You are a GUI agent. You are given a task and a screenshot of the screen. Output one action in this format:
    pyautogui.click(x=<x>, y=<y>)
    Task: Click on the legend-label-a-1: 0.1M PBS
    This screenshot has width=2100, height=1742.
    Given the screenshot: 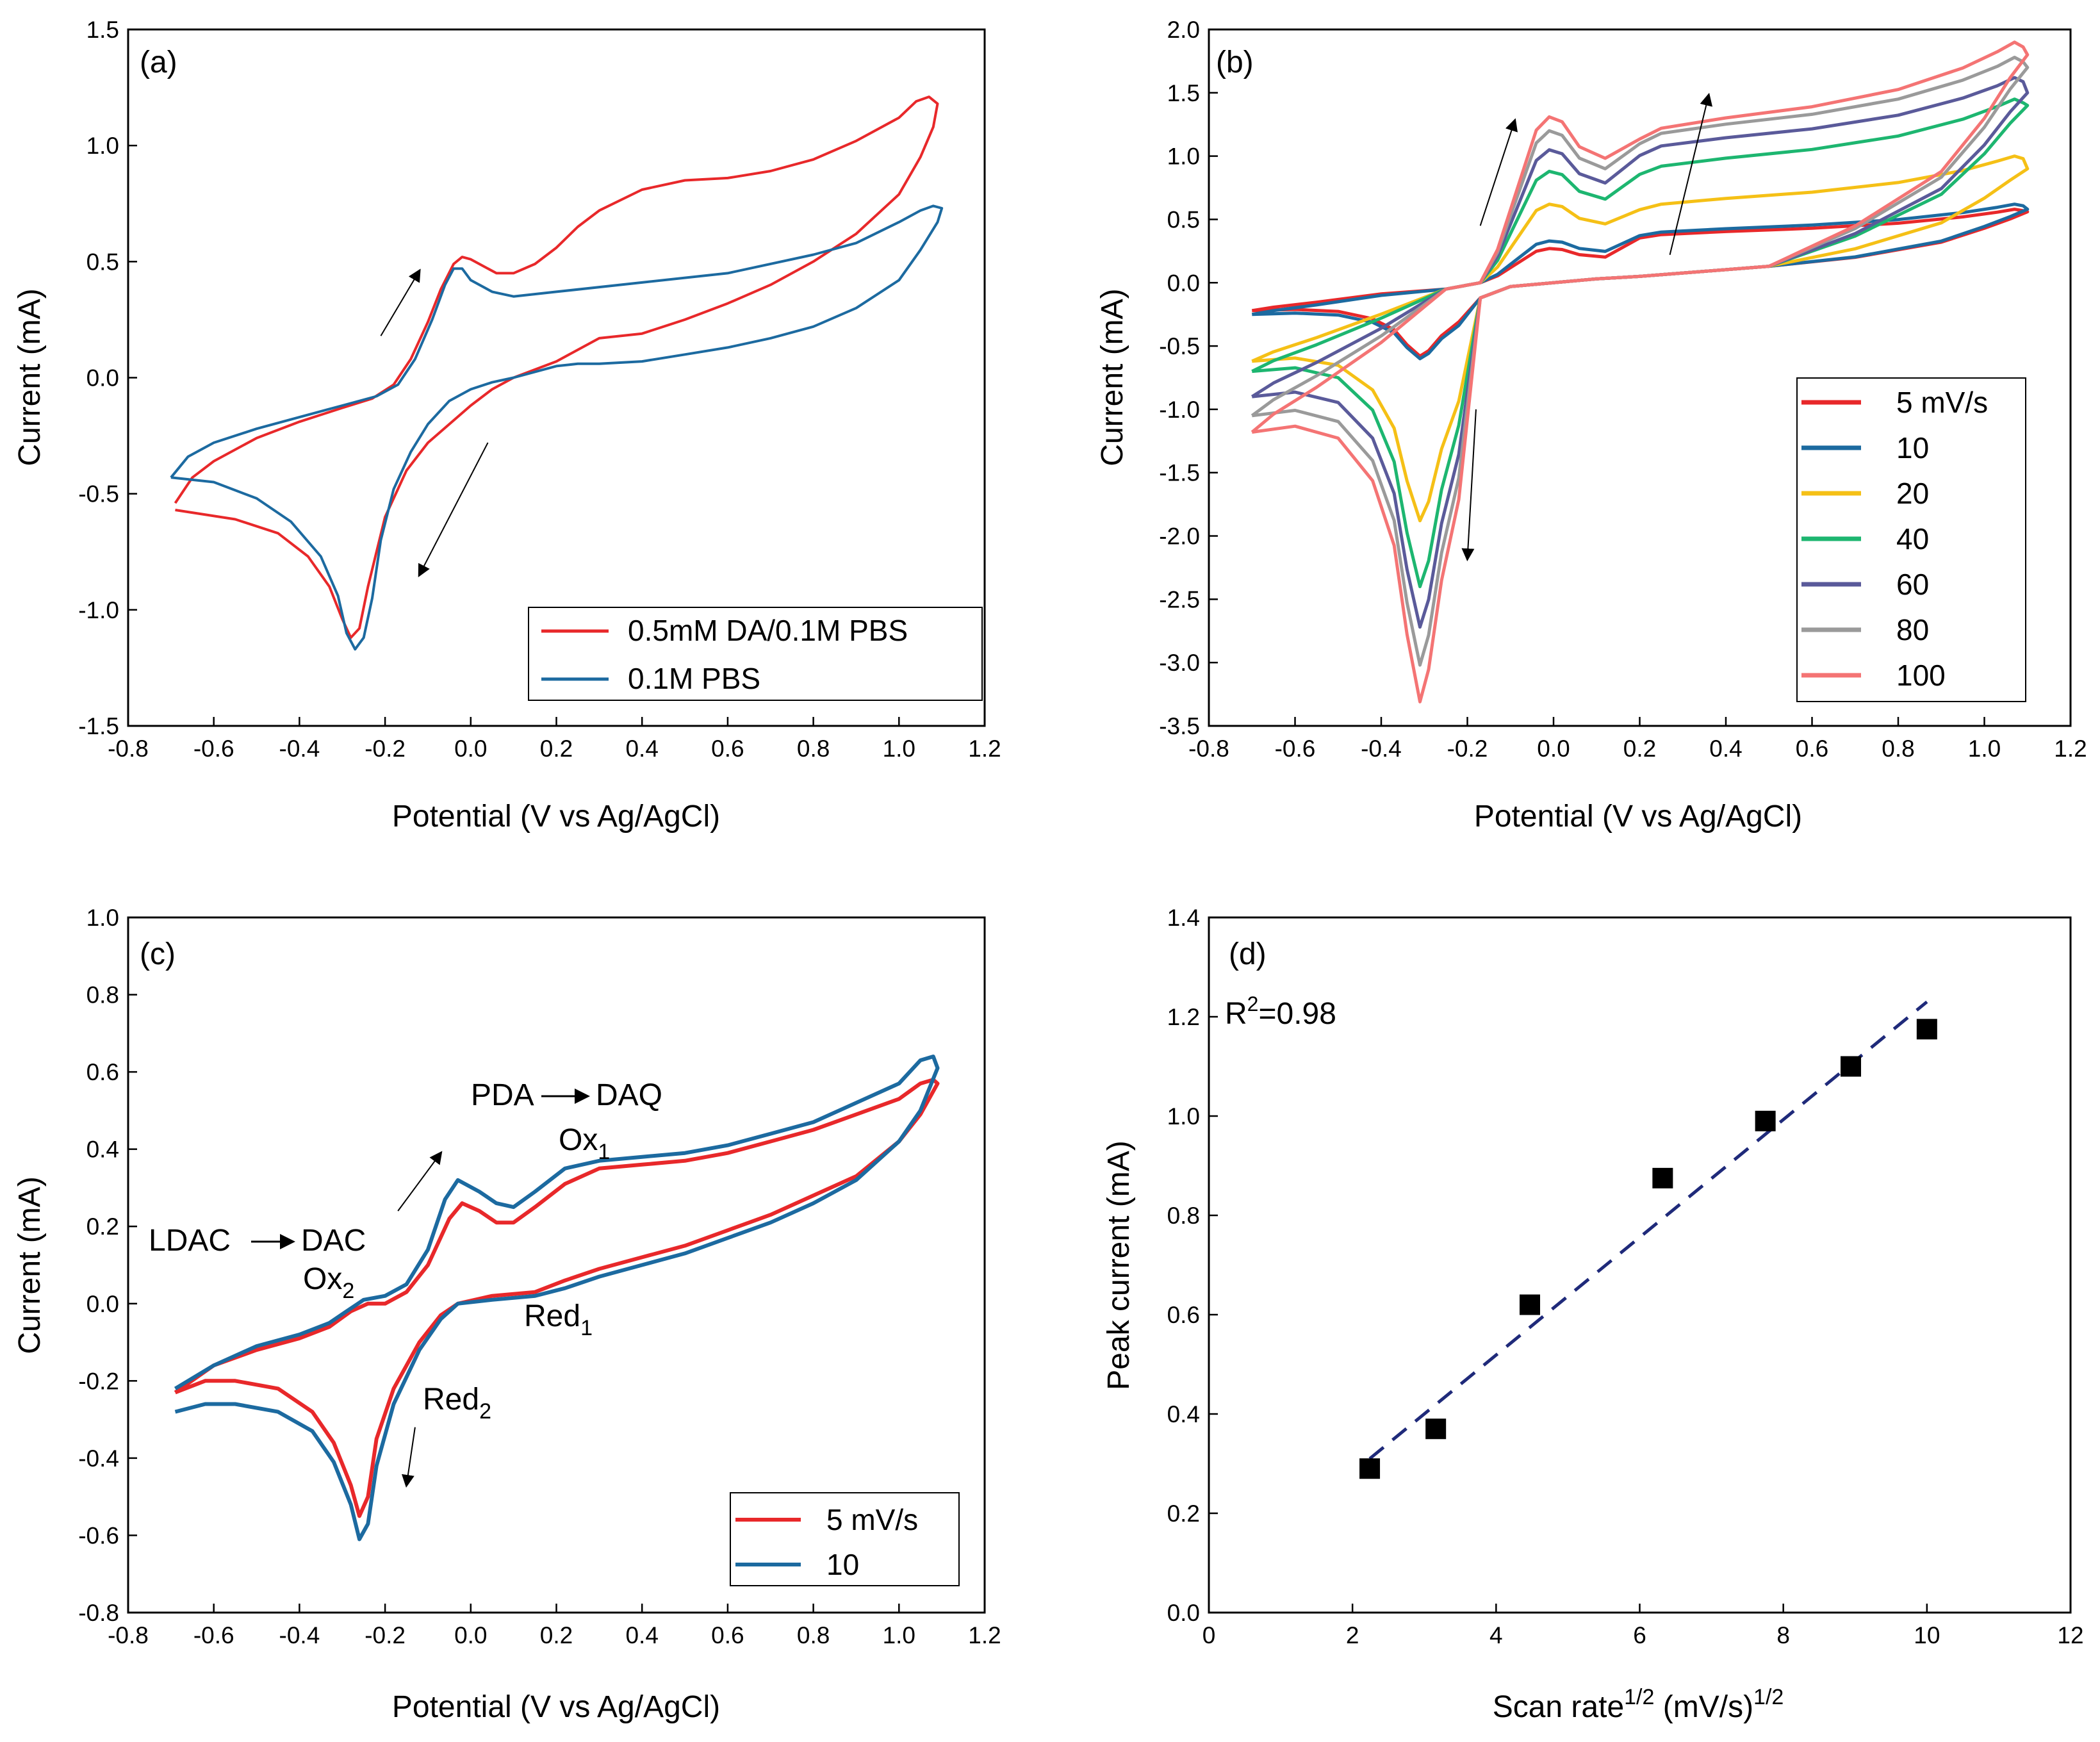 What is the action you would take?
    pyautogui.click(x=694, y=678)
    